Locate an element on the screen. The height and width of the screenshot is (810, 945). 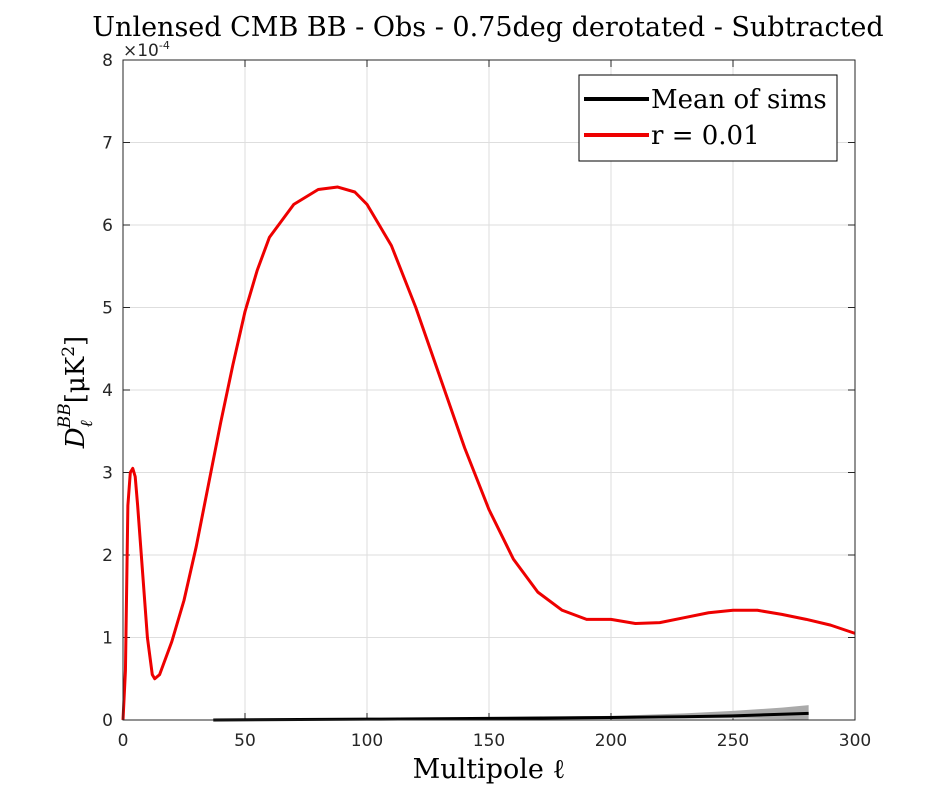
y-label-sub: ℓ is located at coordinates (87, 423).